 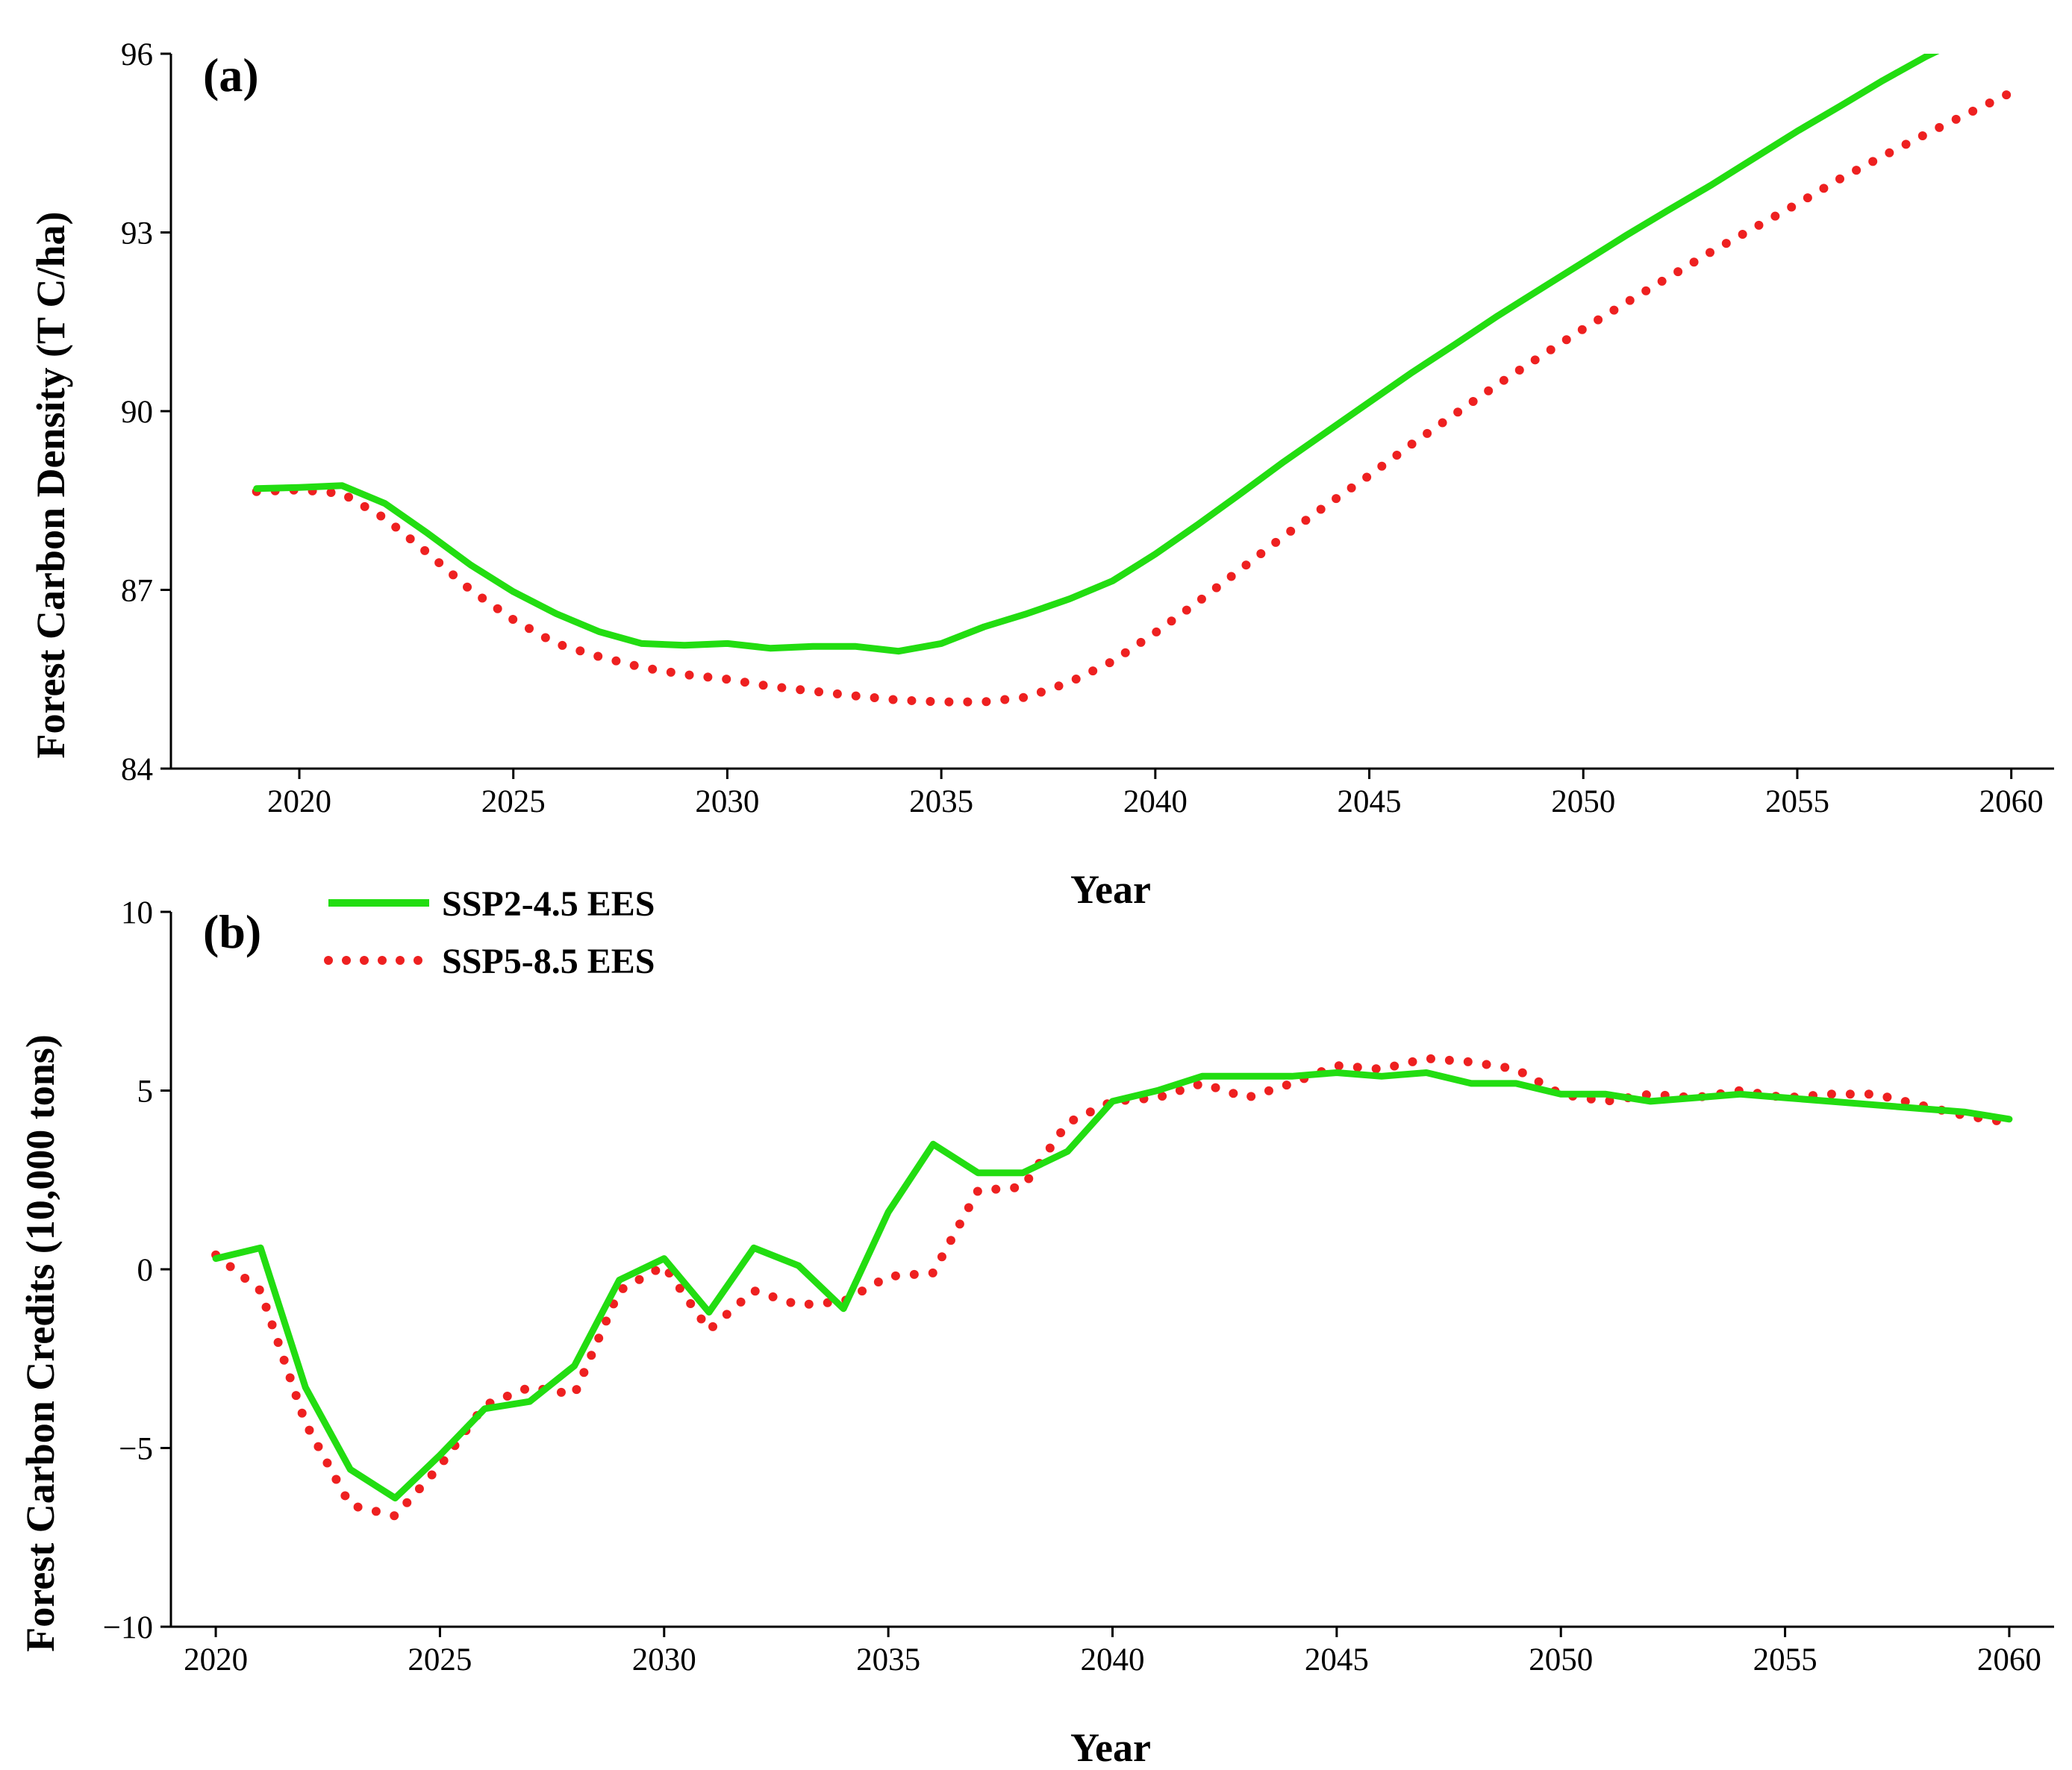 What do you see at coordinates (548, 962) in the screenshot?
I see `legend-label-ssp585: SSP5-8.5 EES` at bounding box center [548, 962].